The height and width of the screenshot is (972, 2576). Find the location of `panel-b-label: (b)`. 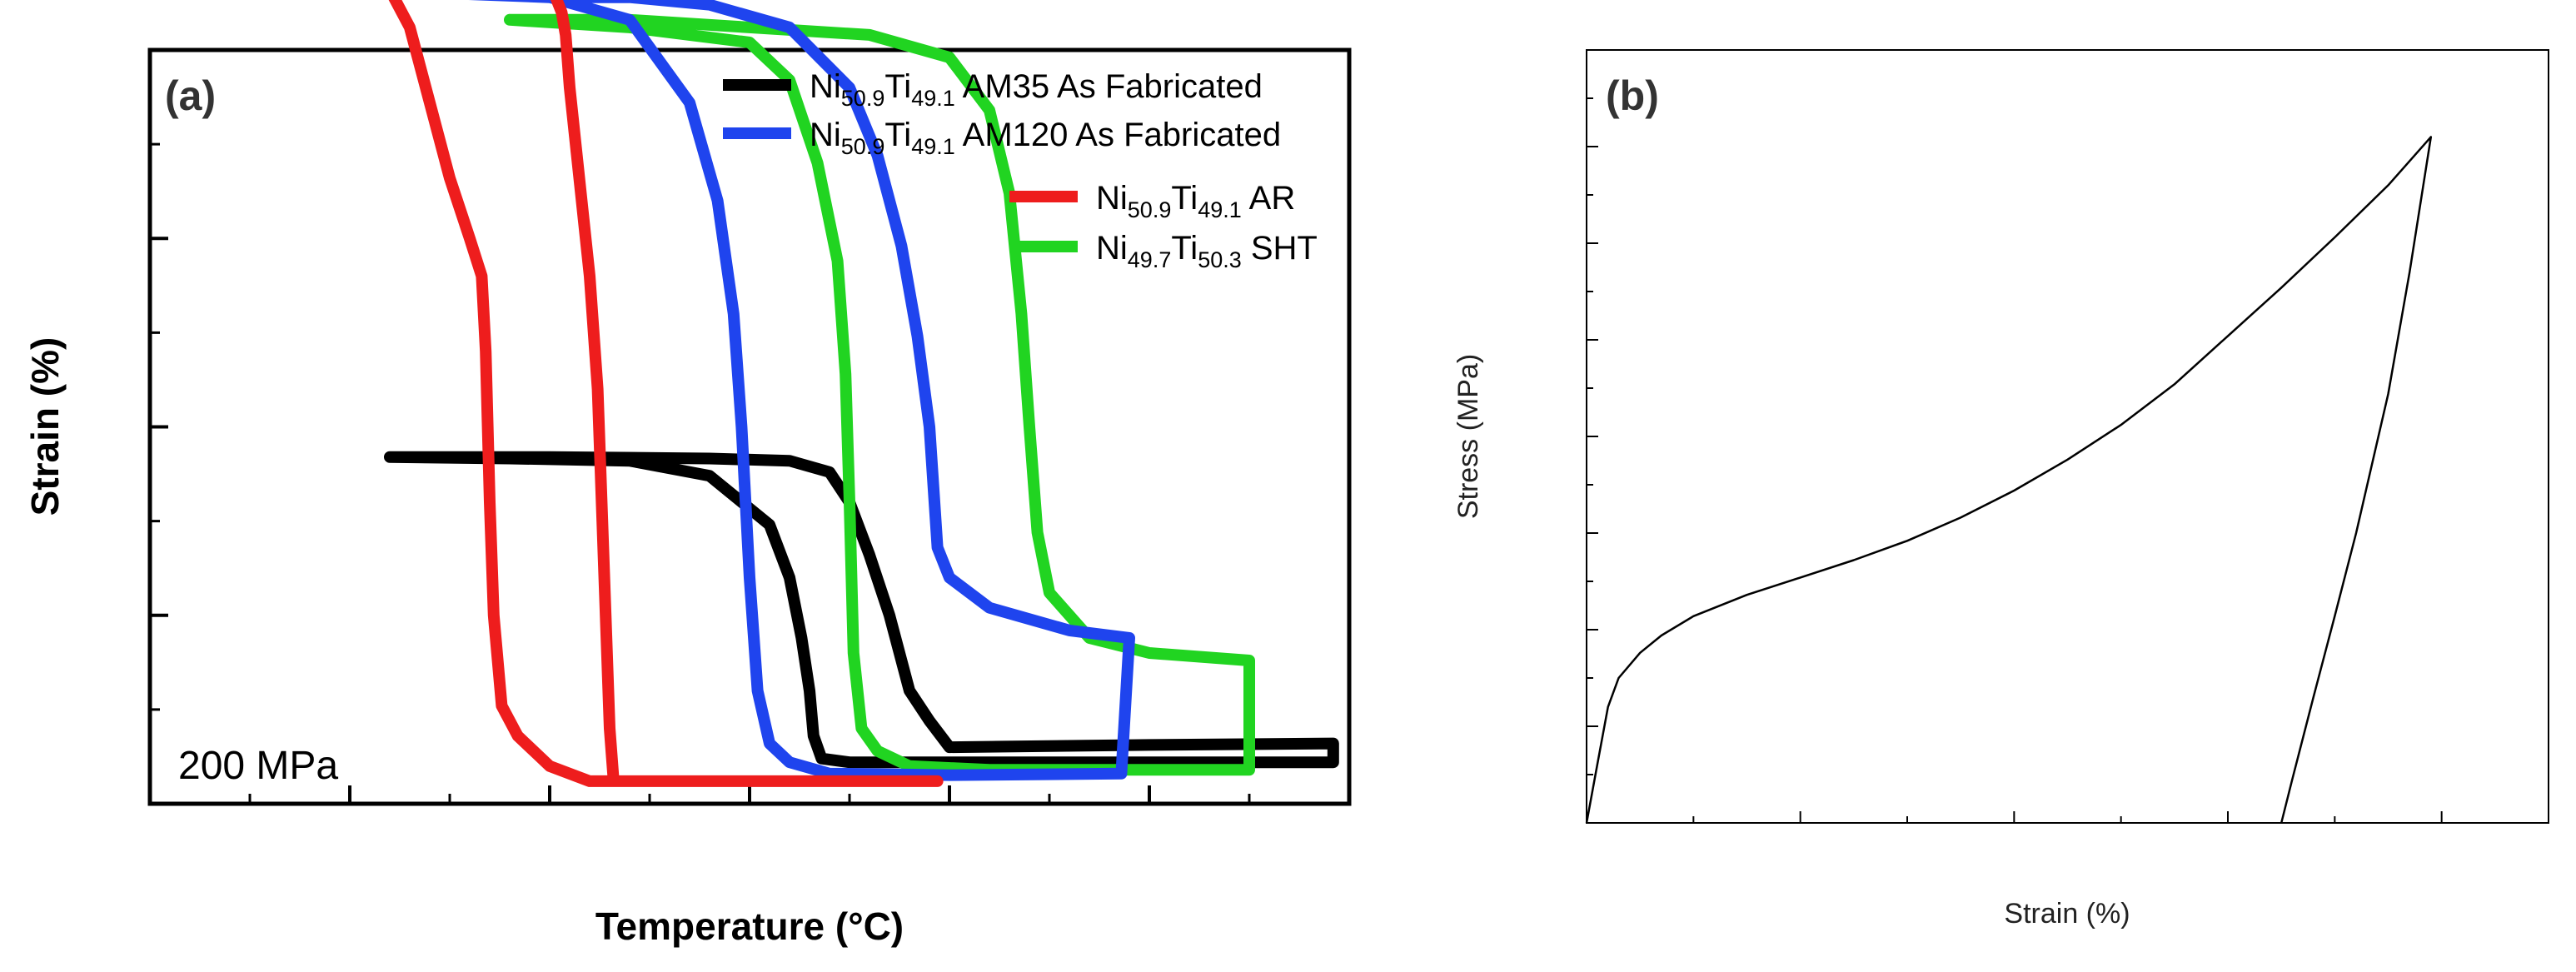

panel-b-label: (b) is located at coordinates (1632, 95).